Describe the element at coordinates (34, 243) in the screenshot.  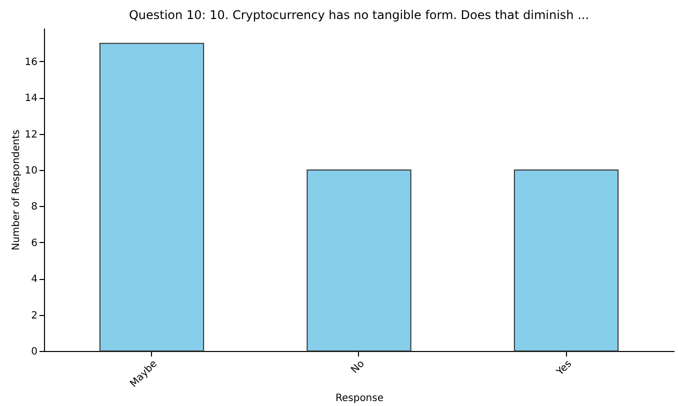
I see `y-tick-label: 6` at that location.